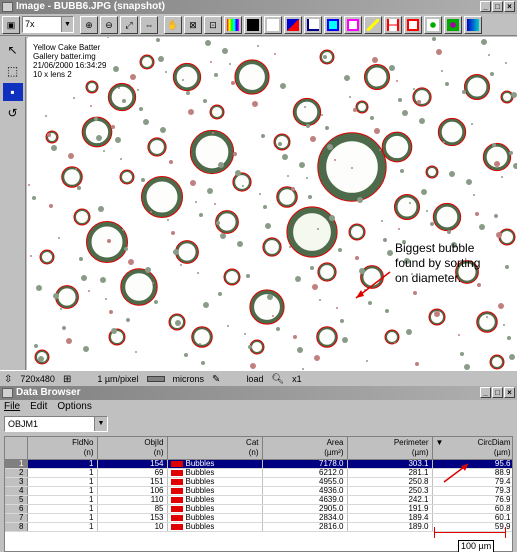  Describe the element at coordinates (215, 464) in the screenshot. I see `cell-cat: Bubbles` at that location.